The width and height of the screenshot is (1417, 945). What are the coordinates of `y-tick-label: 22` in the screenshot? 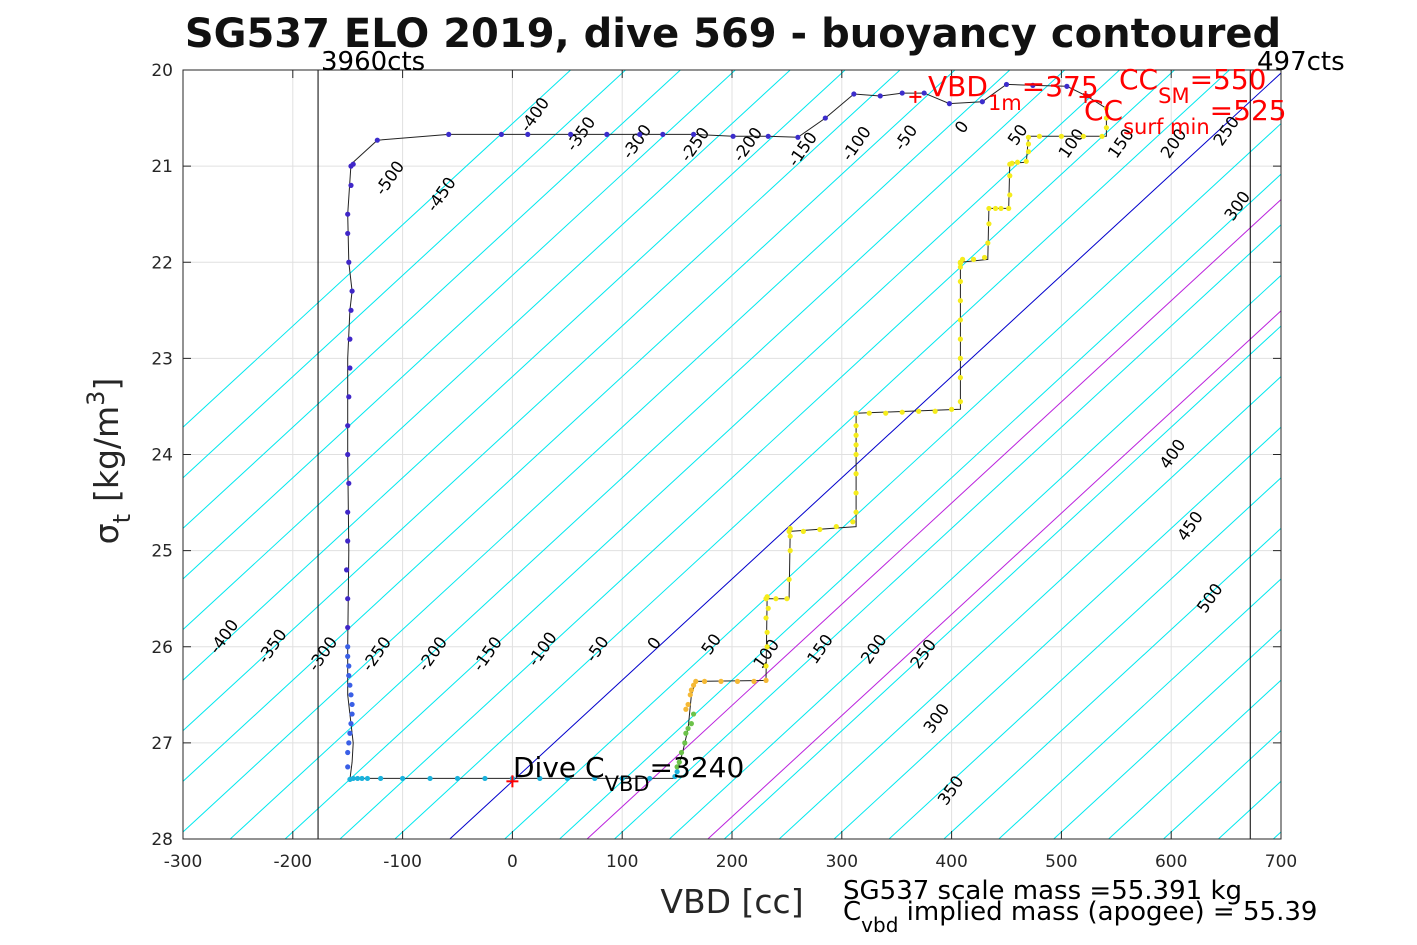 It's located at (162, 263).